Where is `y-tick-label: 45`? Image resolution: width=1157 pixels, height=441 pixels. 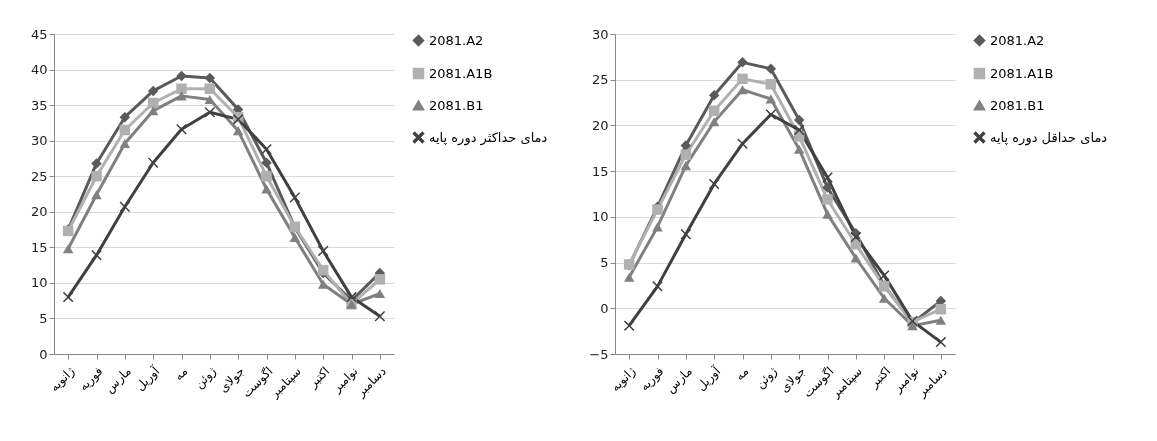
y-tick-label: 45 is located at coordinates (39, 34).